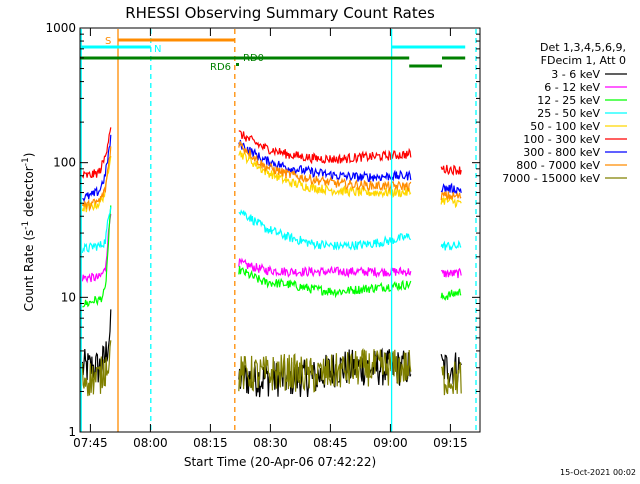 The height and width of the screenshot is (484, 640). I want to click on series-line-7-main, so click(325, 161).